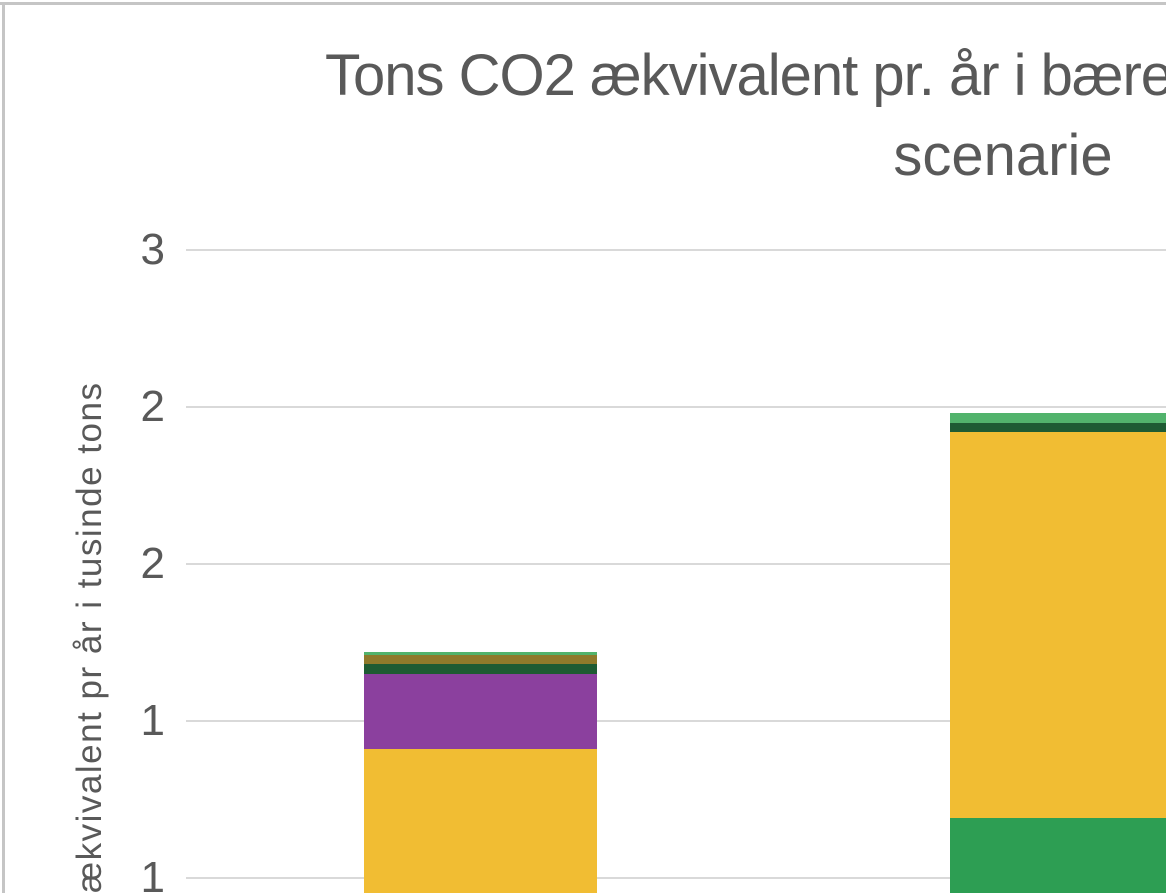 Image resolution: width=1166 pixels, height=893 pixels. What do you see at coordinates (3, 447) in the screenshot?
I see `chart-frame-border-left` at bounding box center [3, 447].